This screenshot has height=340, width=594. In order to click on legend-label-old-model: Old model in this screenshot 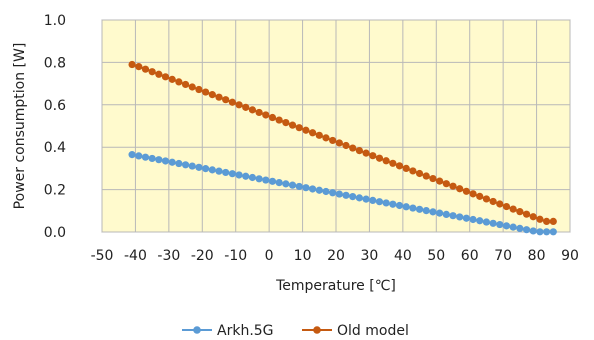, I will do `click(373, 331)`.